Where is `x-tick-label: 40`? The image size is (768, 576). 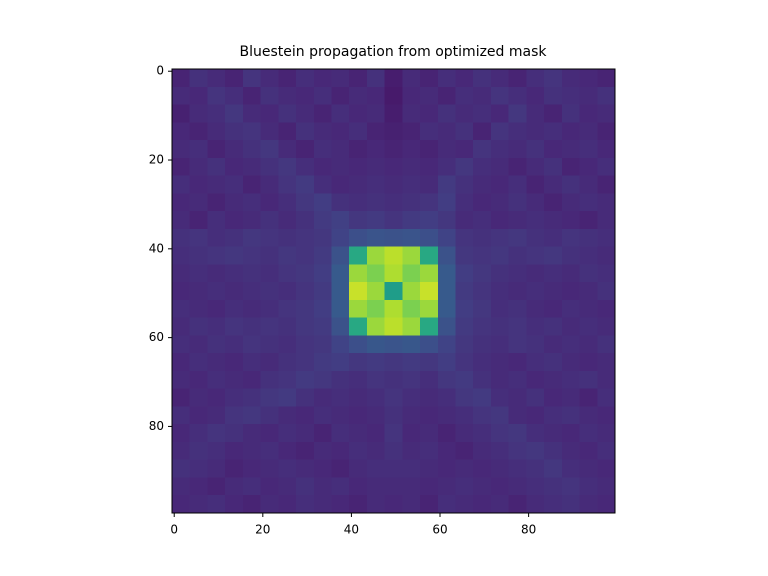
x-tick-label: 40 is located at coordinates (351, 530).